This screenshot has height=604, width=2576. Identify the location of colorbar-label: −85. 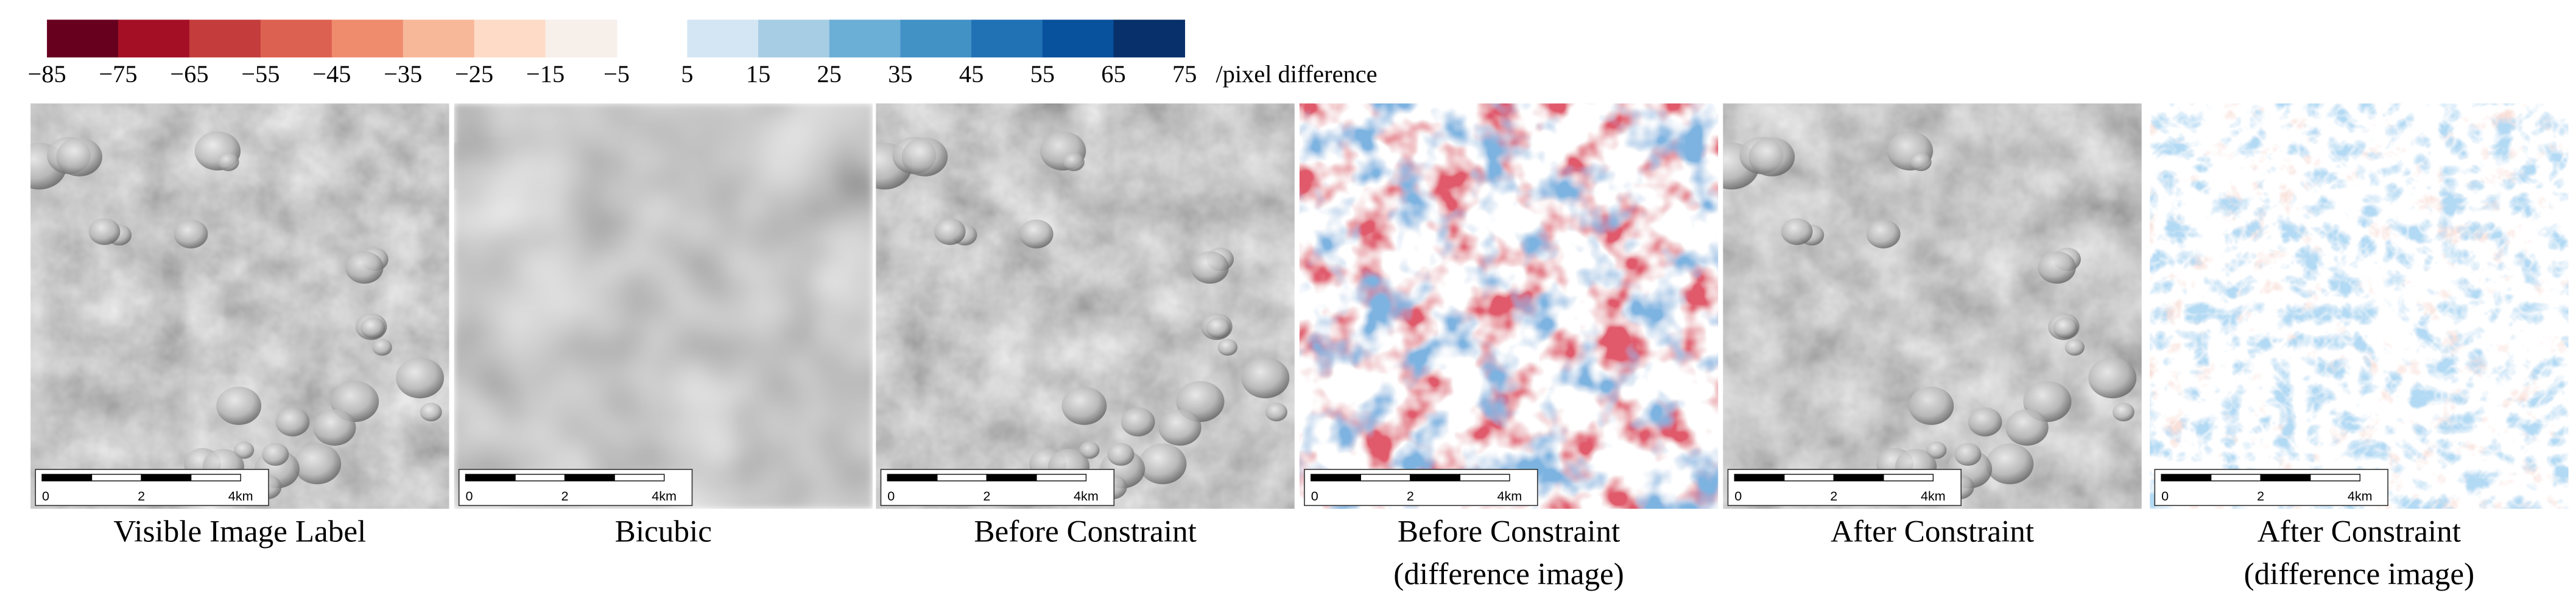
(46, 74).